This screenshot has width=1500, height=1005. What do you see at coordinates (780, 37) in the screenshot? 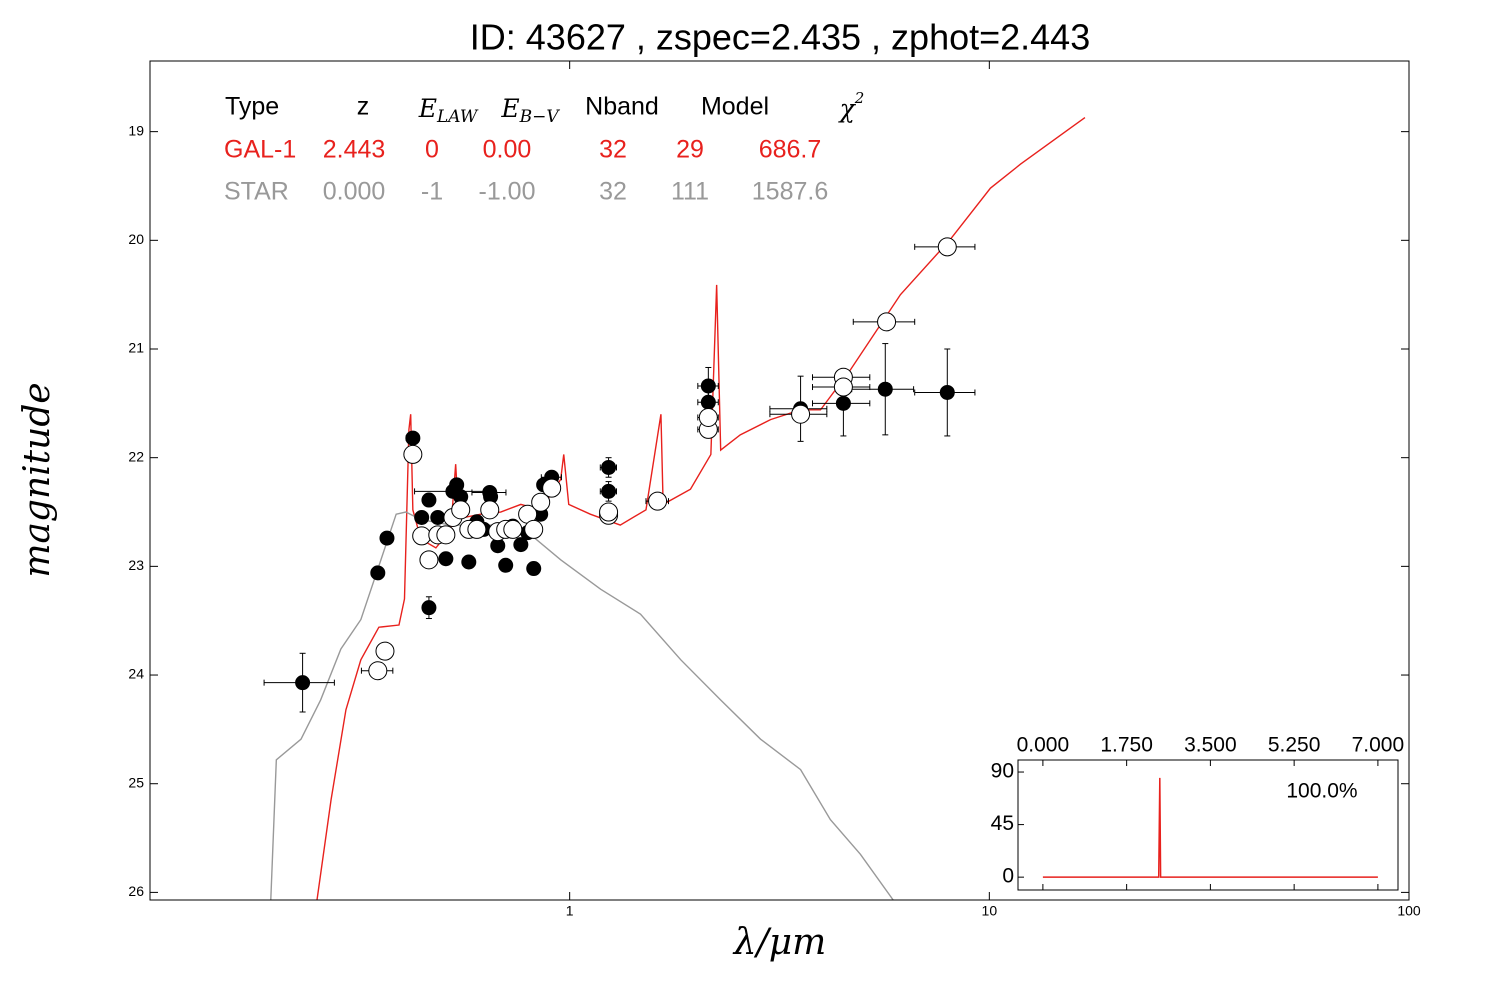
I see `chart-title: ID: 43627 , zspec=2.435 , zphot=2.443` at bounding box center [780, 37].